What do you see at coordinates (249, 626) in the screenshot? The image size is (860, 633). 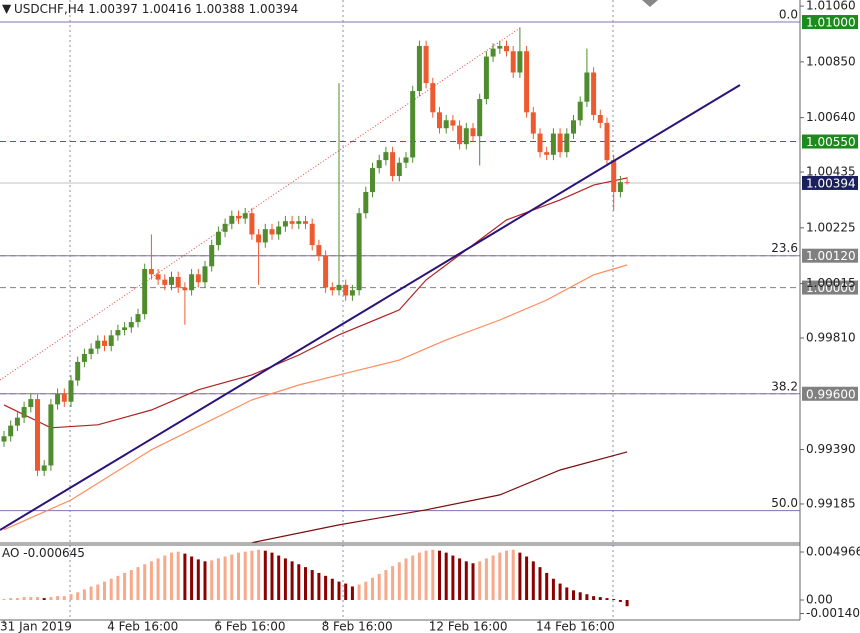 I see `x-tick-label: 6 Feb 16:00` at bounding box center [249, 626].